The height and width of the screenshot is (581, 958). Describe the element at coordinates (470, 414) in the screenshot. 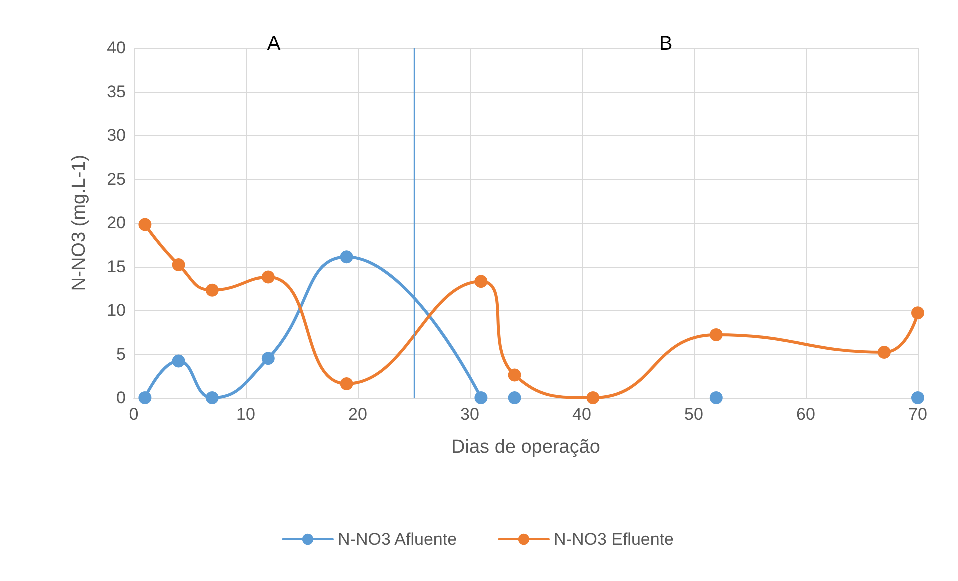

I see `x-tick-label: 30` at that location.